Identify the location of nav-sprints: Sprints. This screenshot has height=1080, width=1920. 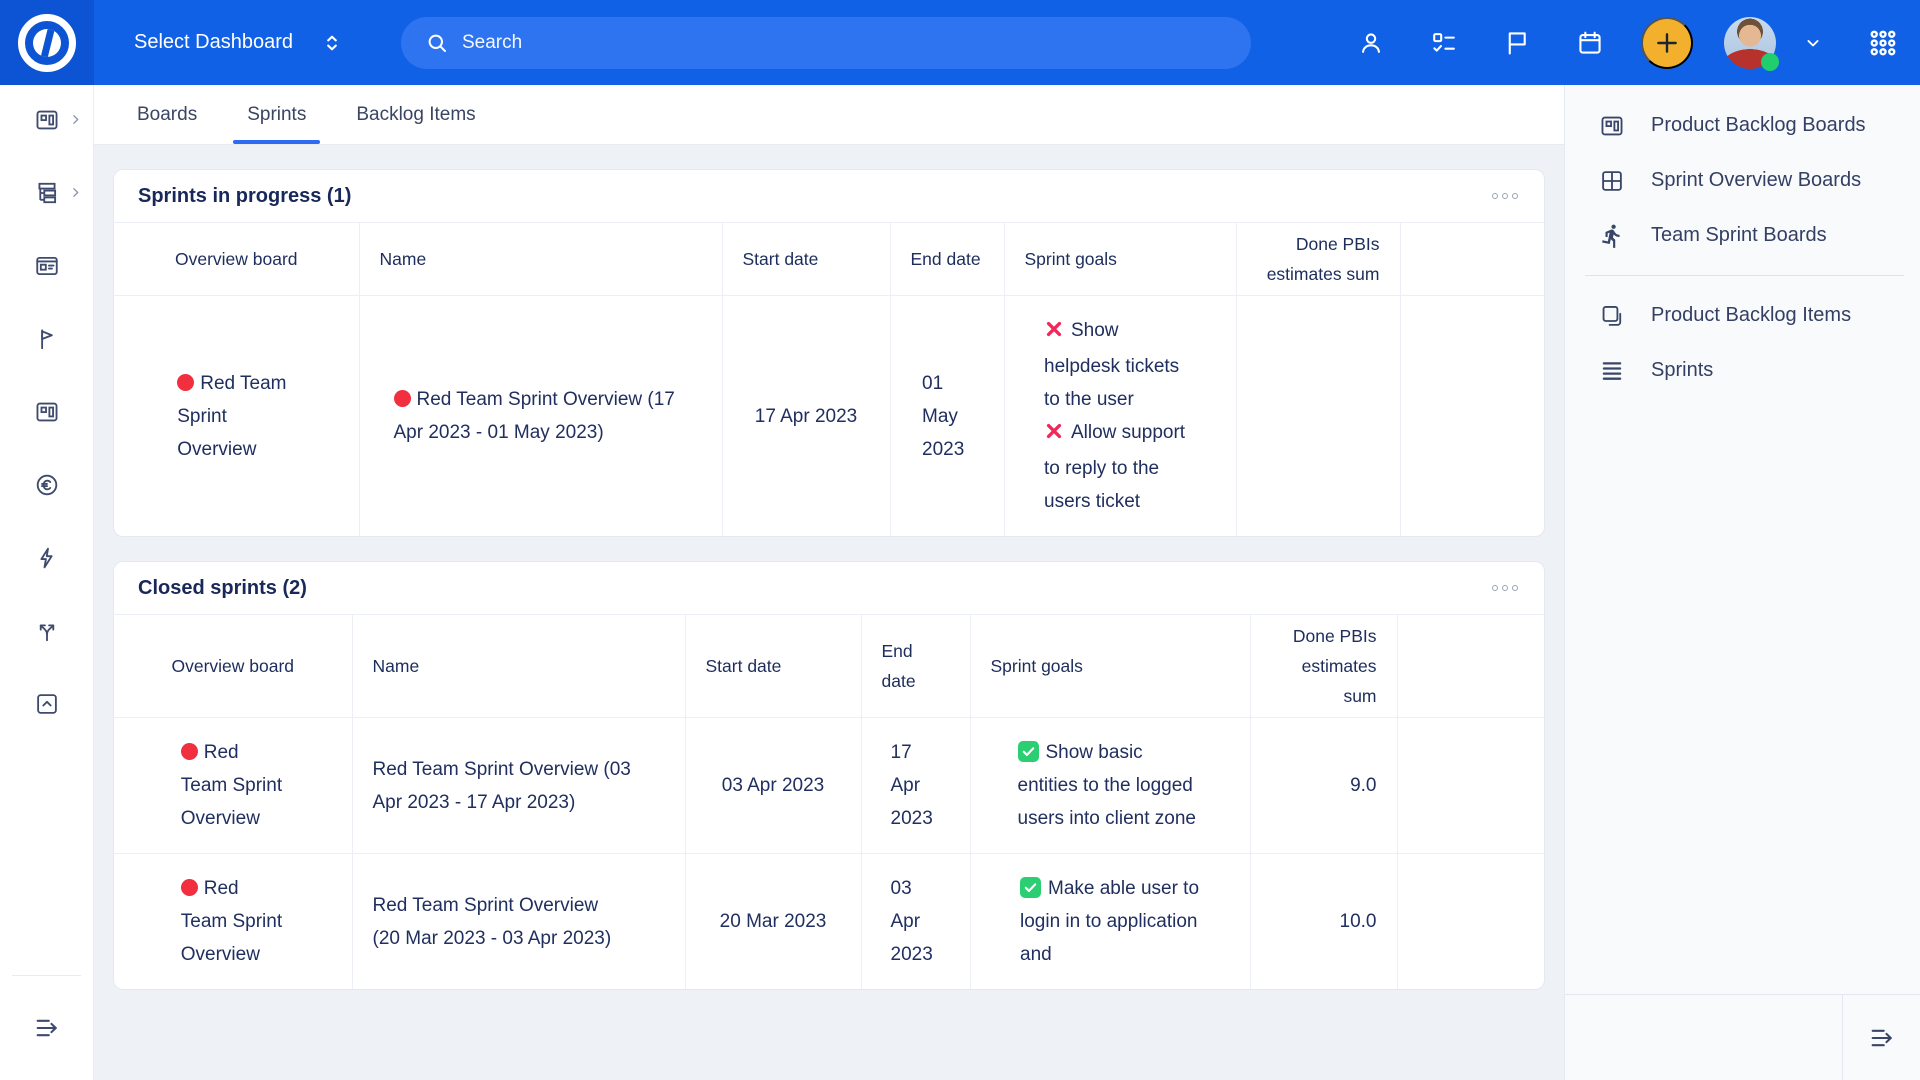
(1742, 370).